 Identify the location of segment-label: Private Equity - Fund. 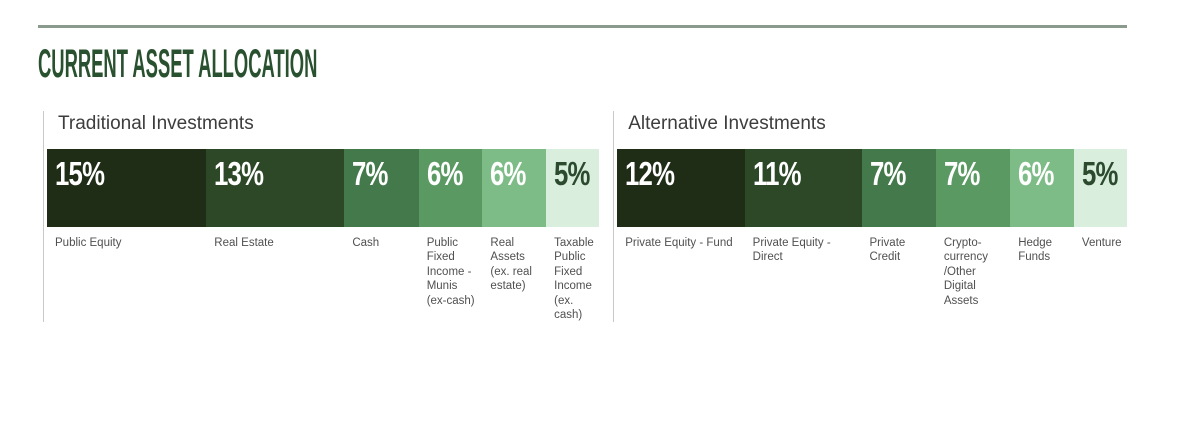
(680, 272).